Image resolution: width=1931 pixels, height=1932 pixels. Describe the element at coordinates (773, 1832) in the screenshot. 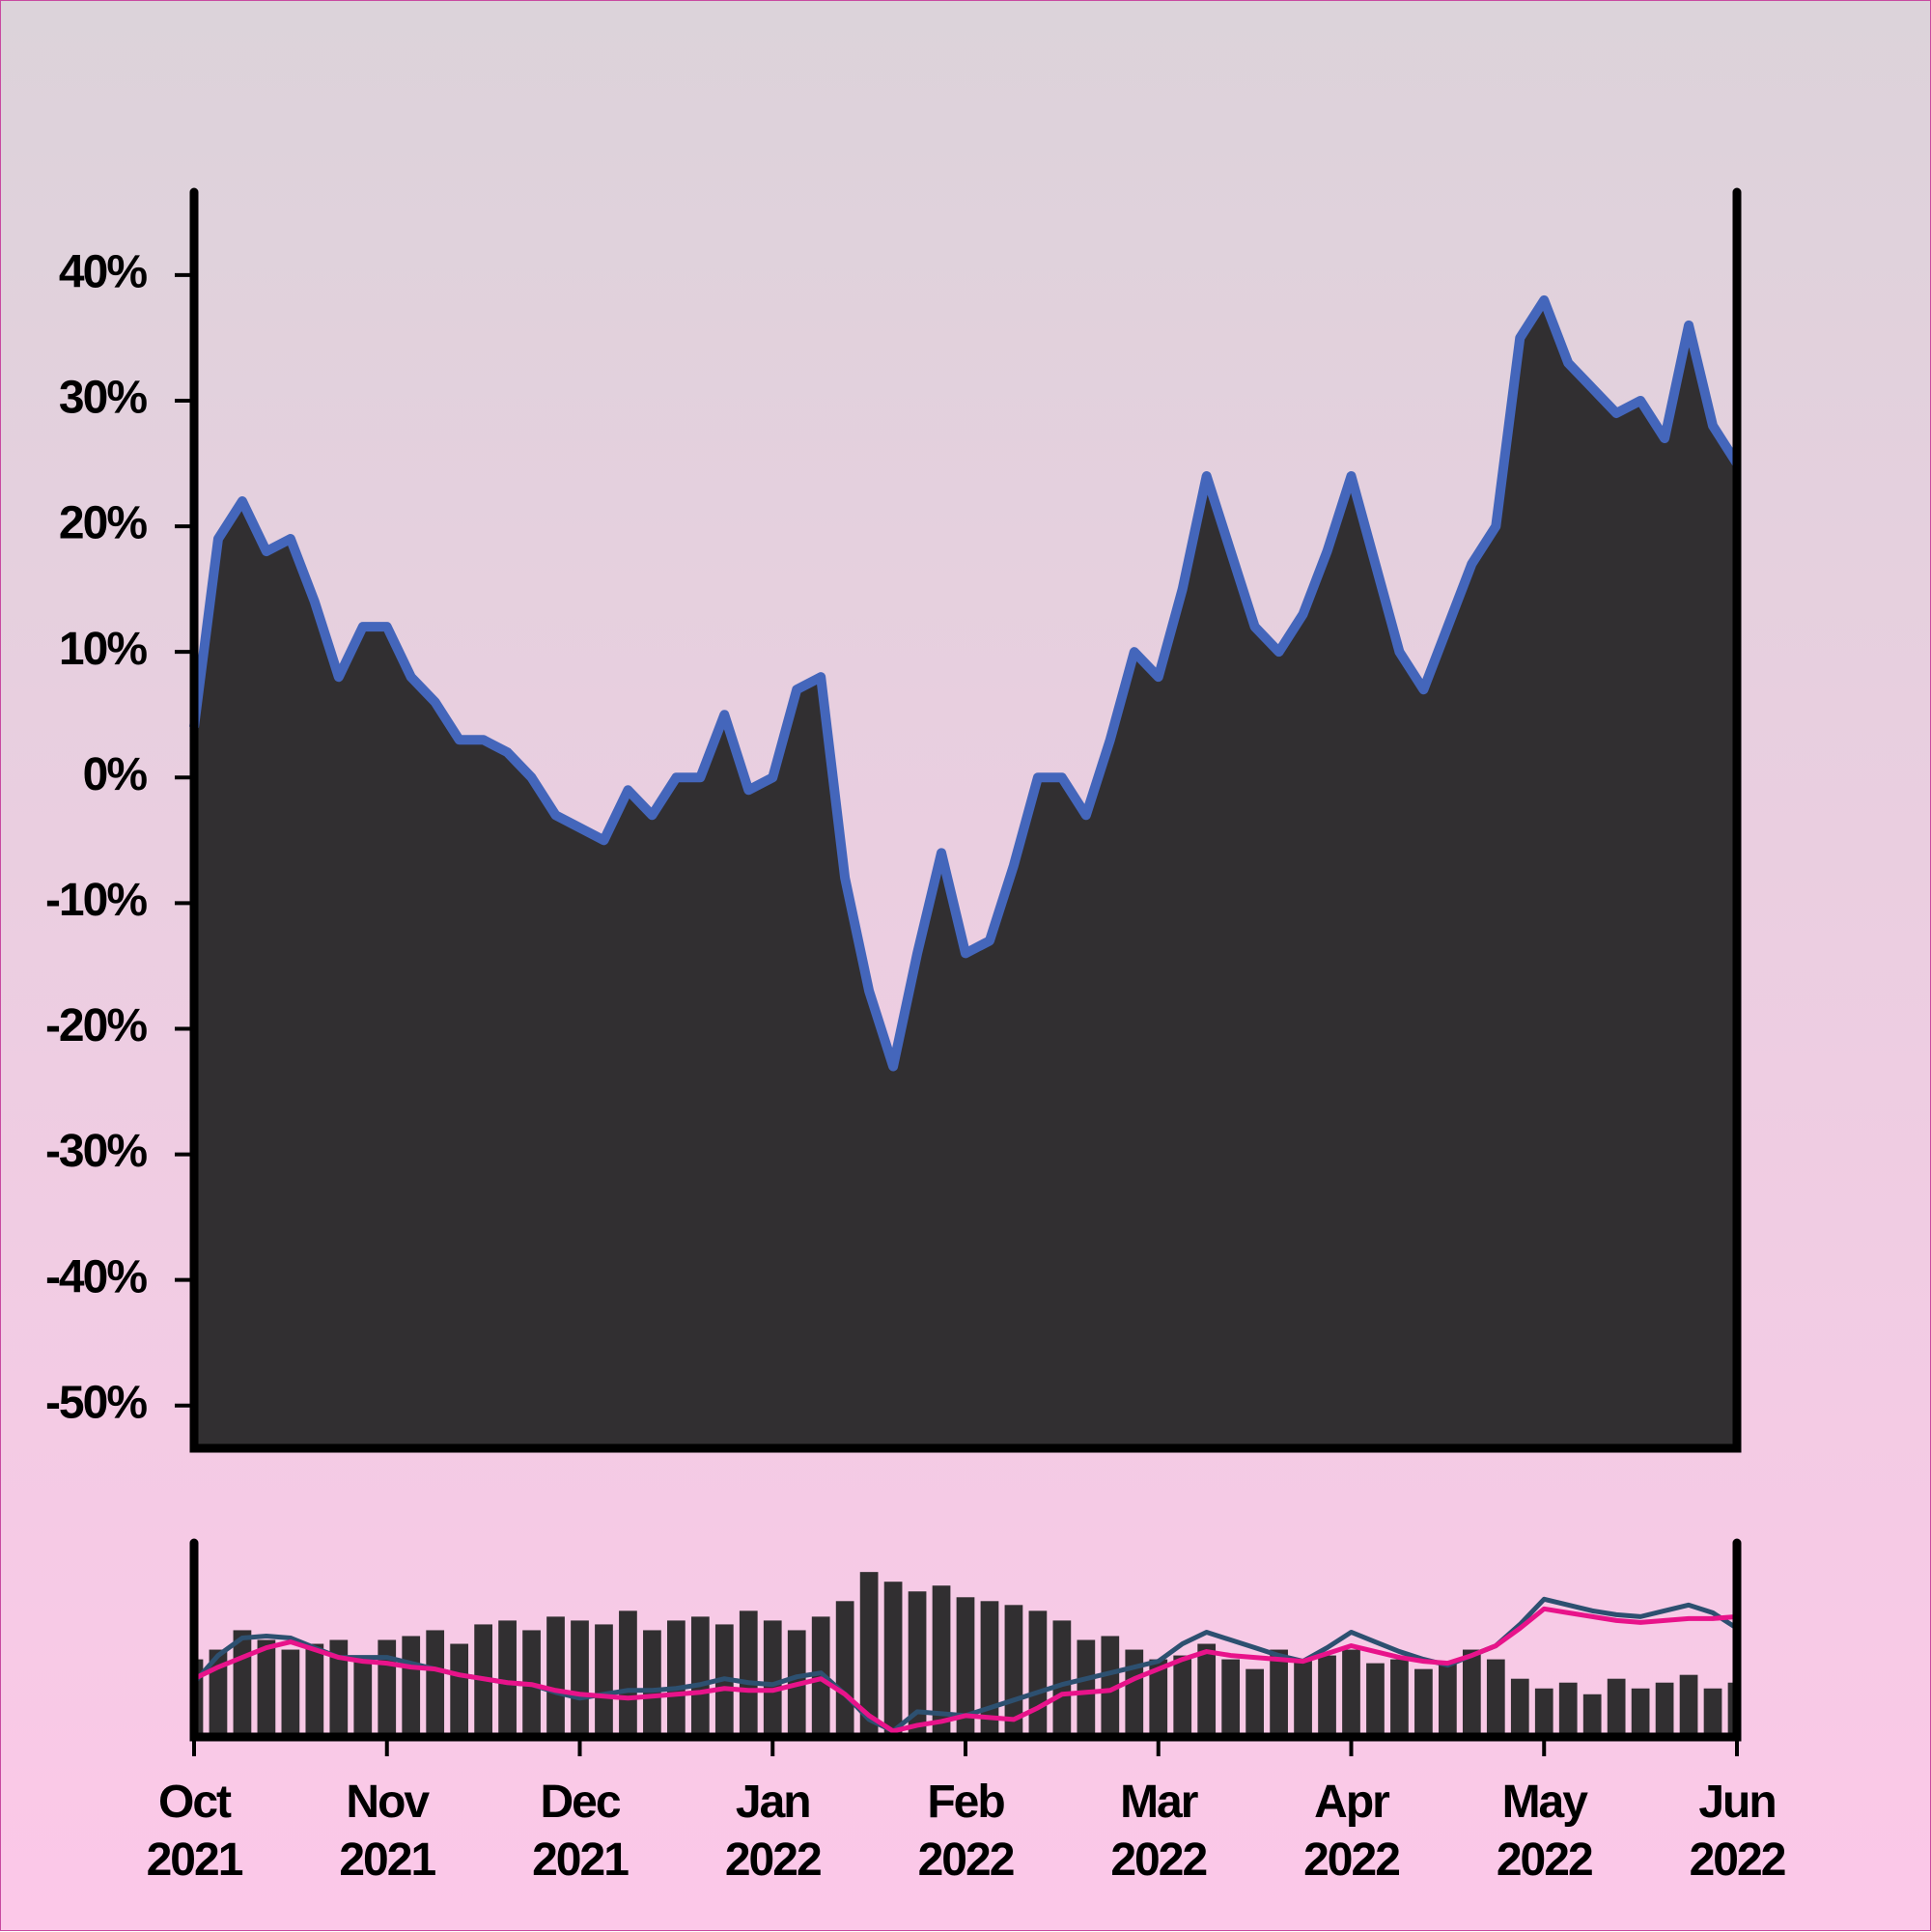

I see `x-tick-label: Jan 2022` at that location.